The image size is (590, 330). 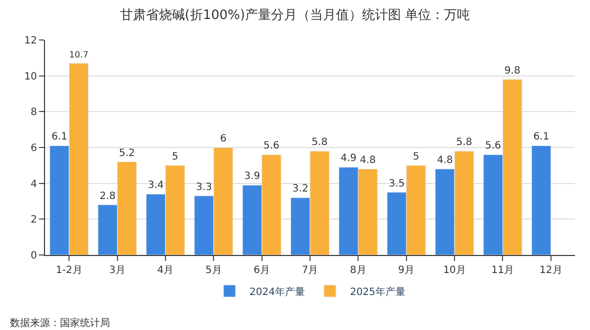 I want to click on data-label: 6, so click(x=223, y=139).